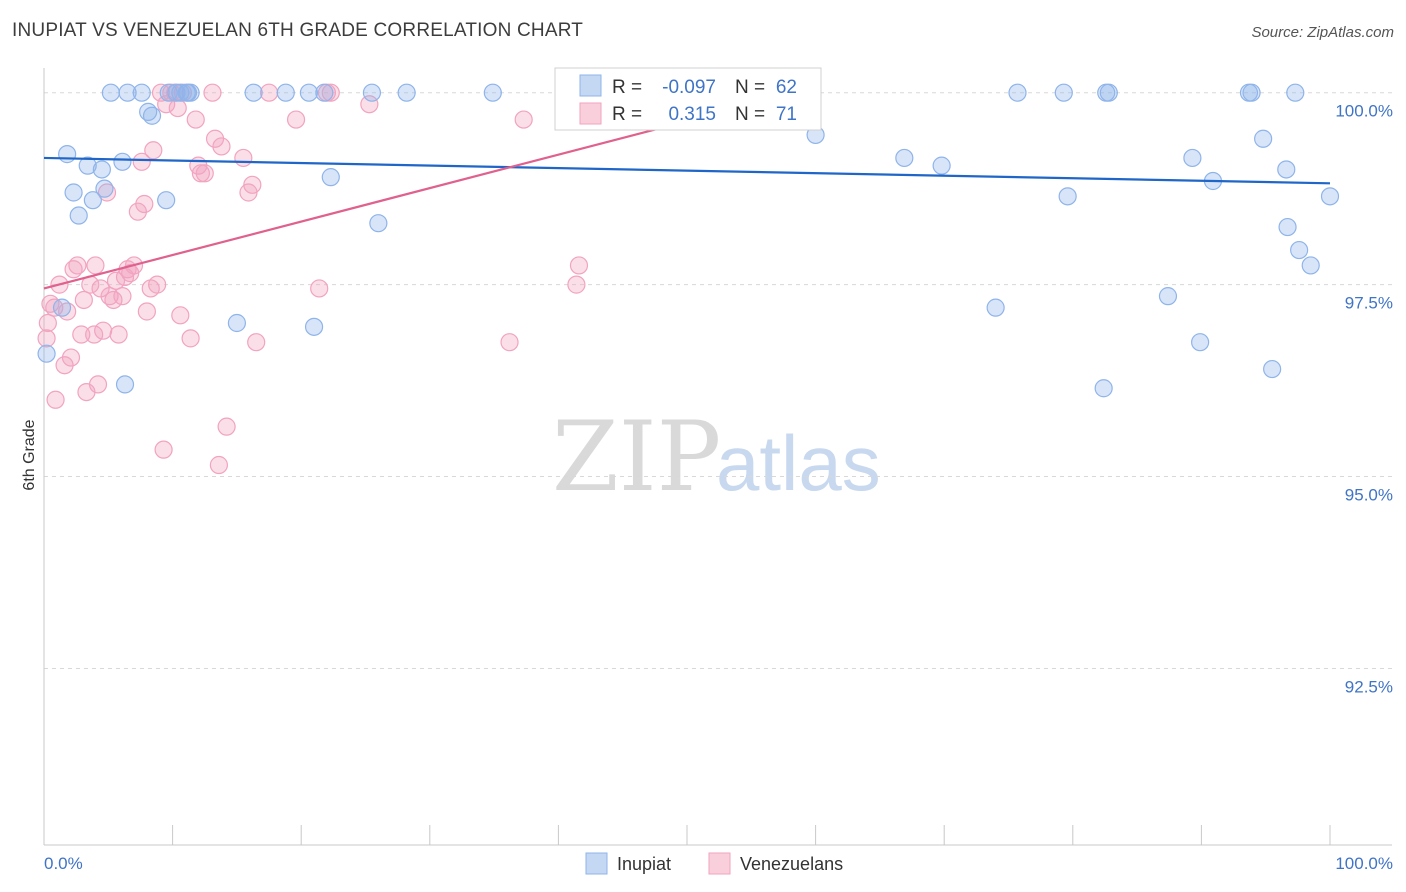  I want to click on series-label-venezuelans: Venezuelans, so click(791, 864).